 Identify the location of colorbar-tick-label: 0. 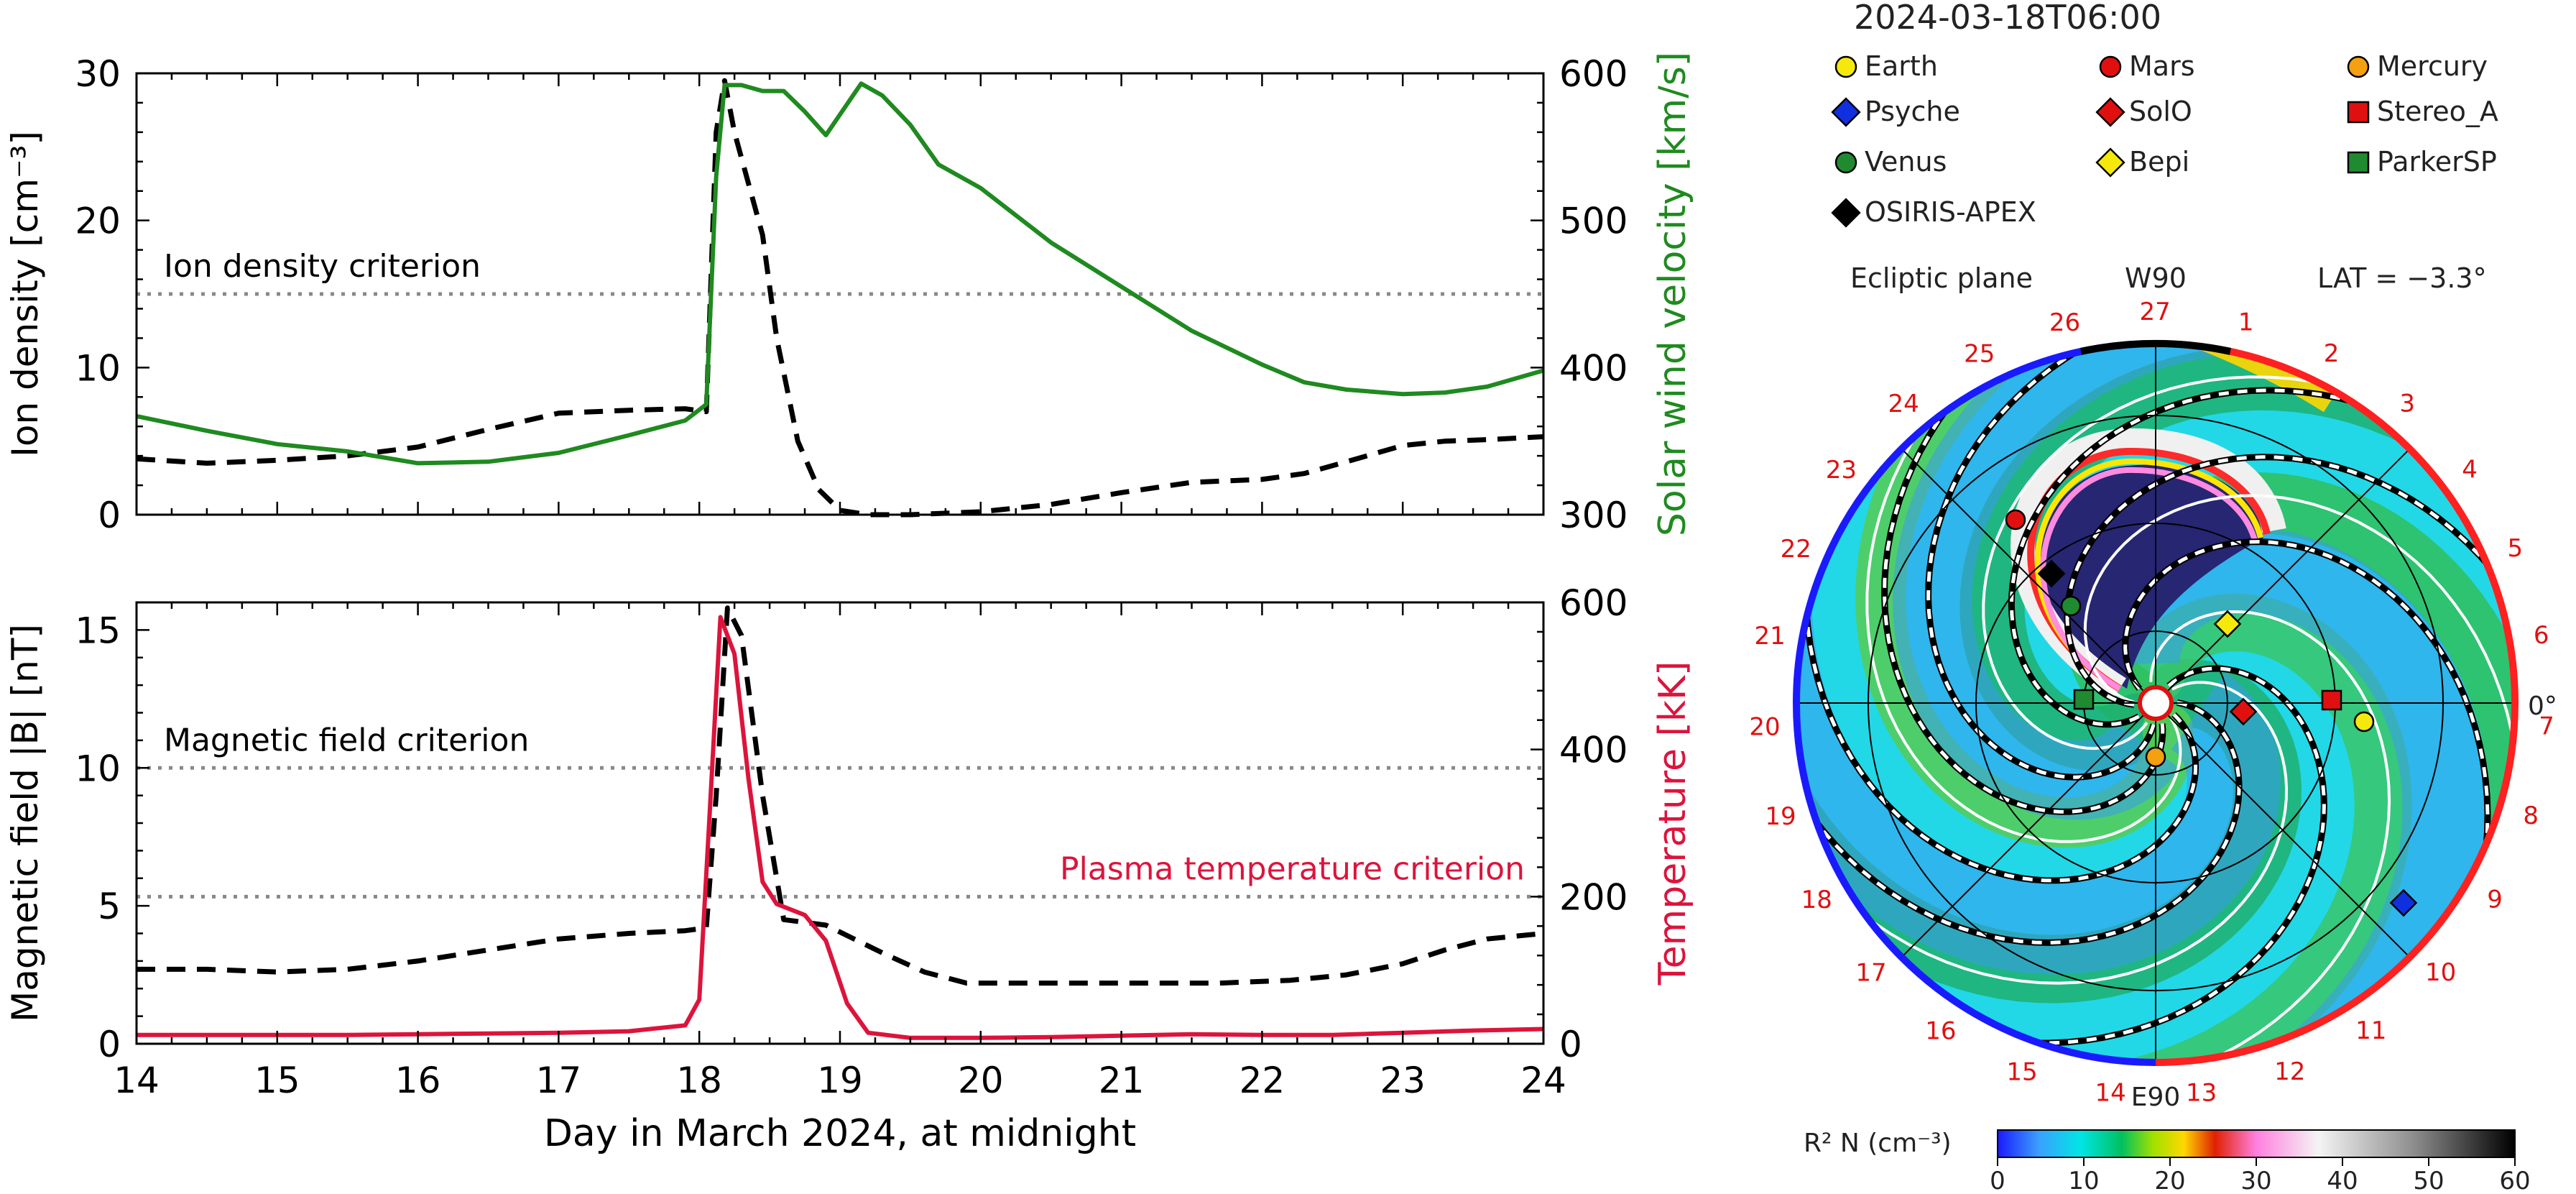
(1997, 1180).